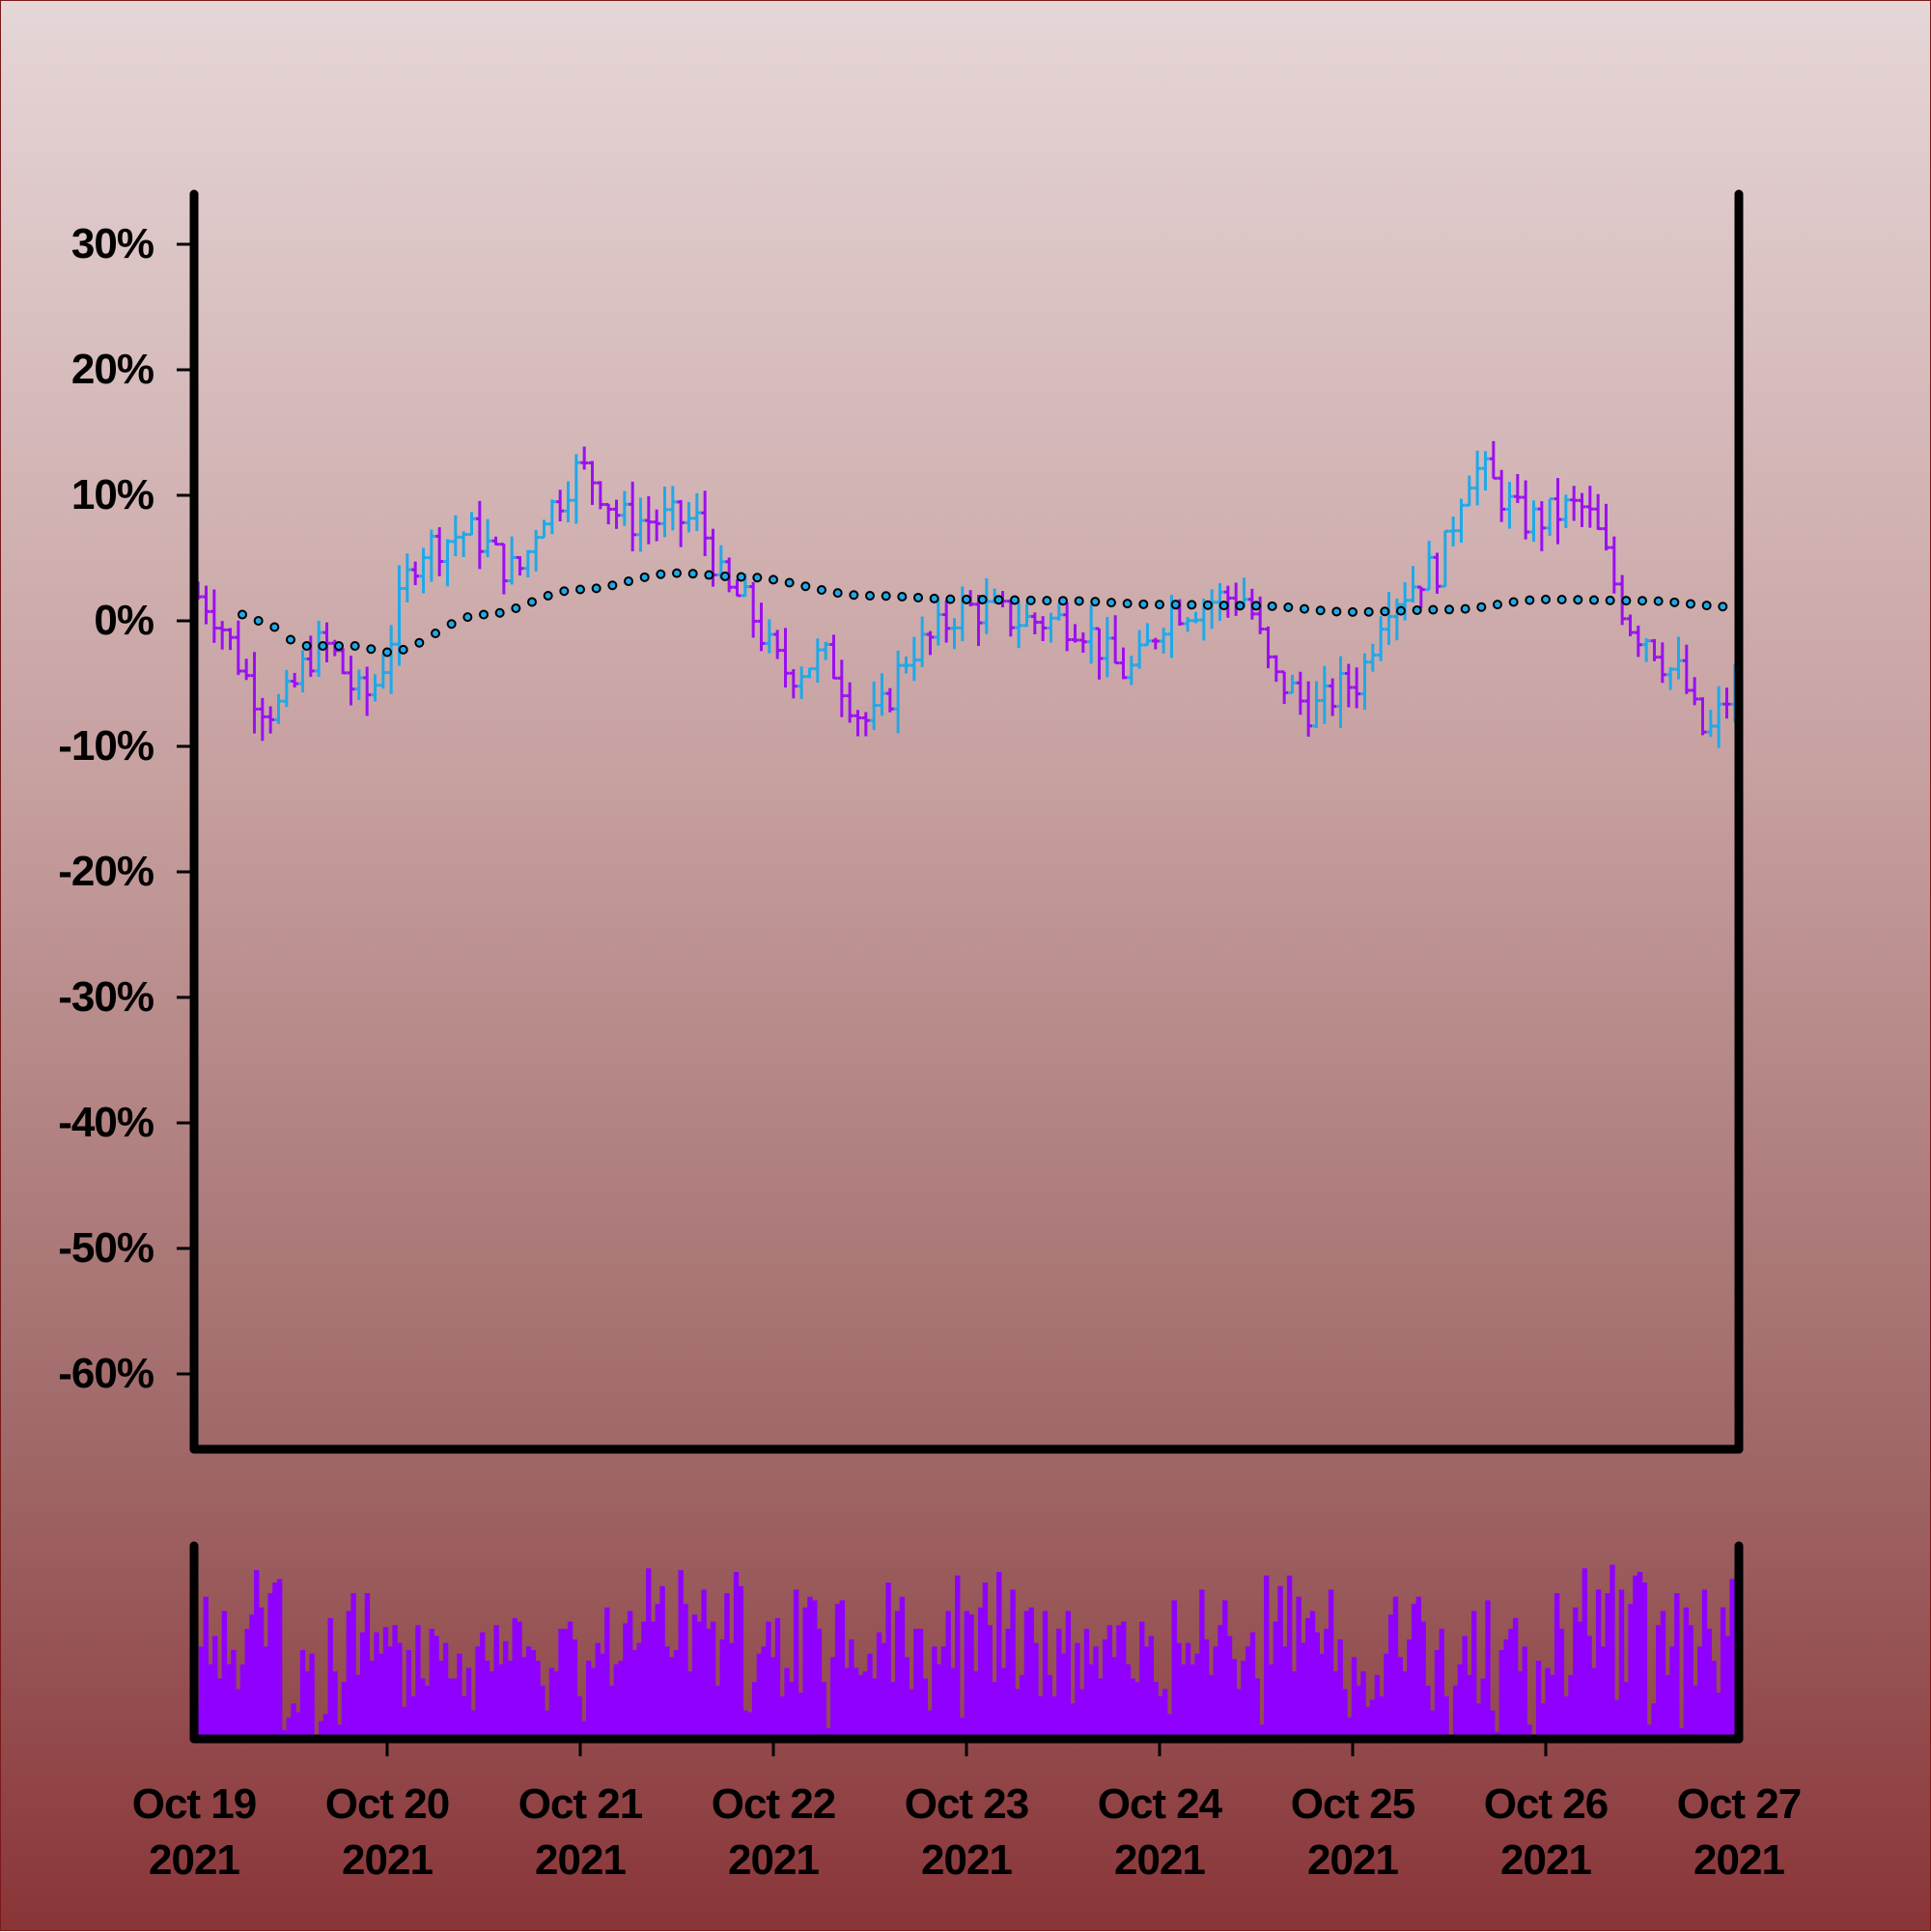  What do you see at coordinates (112, 495) in the screenshot?
I see `y-tick-label: 10%` at bounding box center [112, 495].